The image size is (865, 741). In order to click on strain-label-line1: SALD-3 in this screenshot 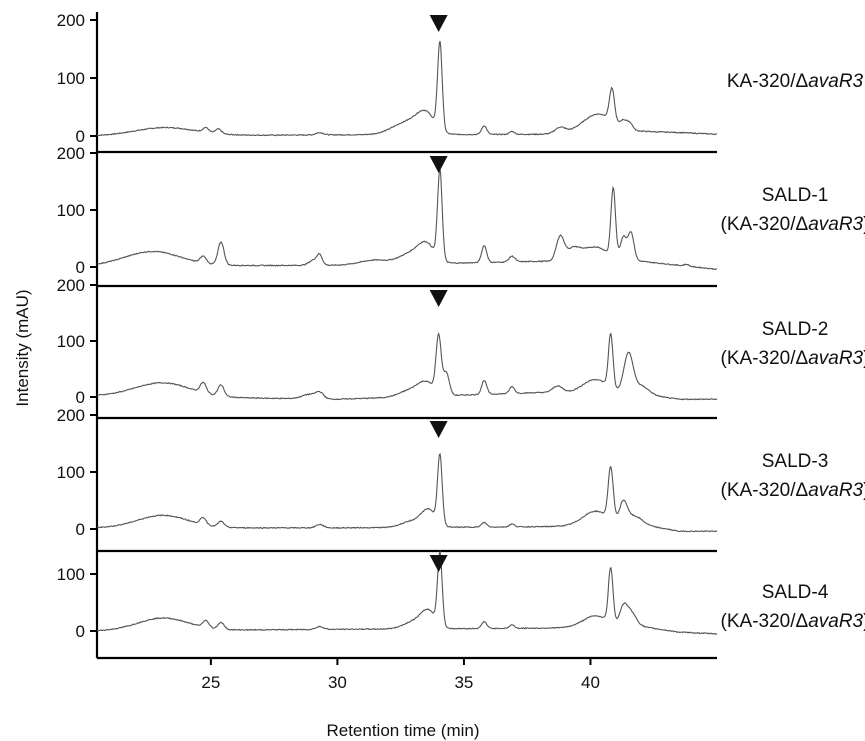, I will do `click(795, 461)`.